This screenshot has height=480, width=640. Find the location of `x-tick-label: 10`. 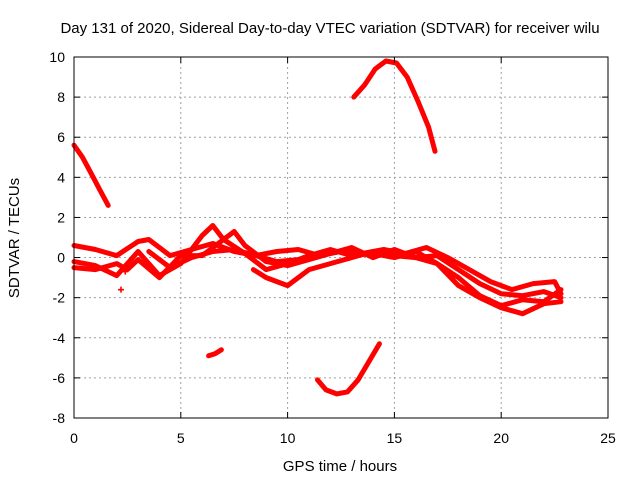

x-tick-label: 10 is located at coordinates (288, 438).